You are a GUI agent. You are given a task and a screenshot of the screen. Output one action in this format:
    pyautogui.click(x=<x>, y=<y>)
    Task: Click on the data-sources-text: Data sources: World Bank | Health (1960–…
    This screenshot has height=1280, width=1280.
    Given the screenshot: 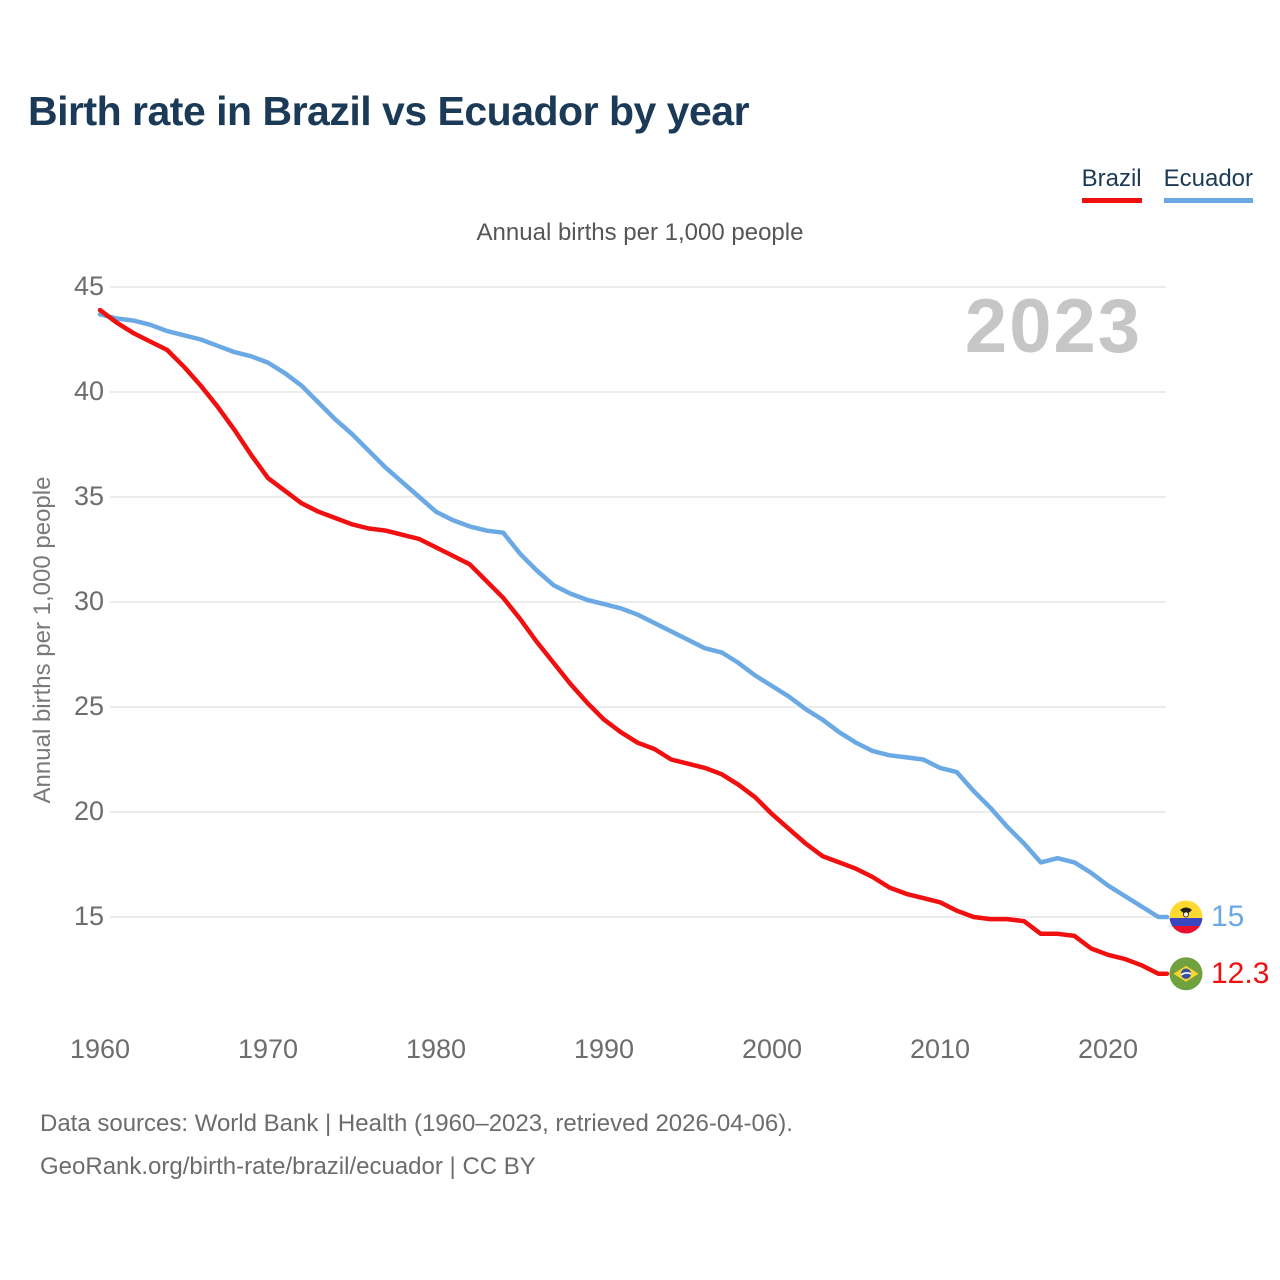 What is the action you would take?
    pyautogui.click(x=416, y=1123)
    